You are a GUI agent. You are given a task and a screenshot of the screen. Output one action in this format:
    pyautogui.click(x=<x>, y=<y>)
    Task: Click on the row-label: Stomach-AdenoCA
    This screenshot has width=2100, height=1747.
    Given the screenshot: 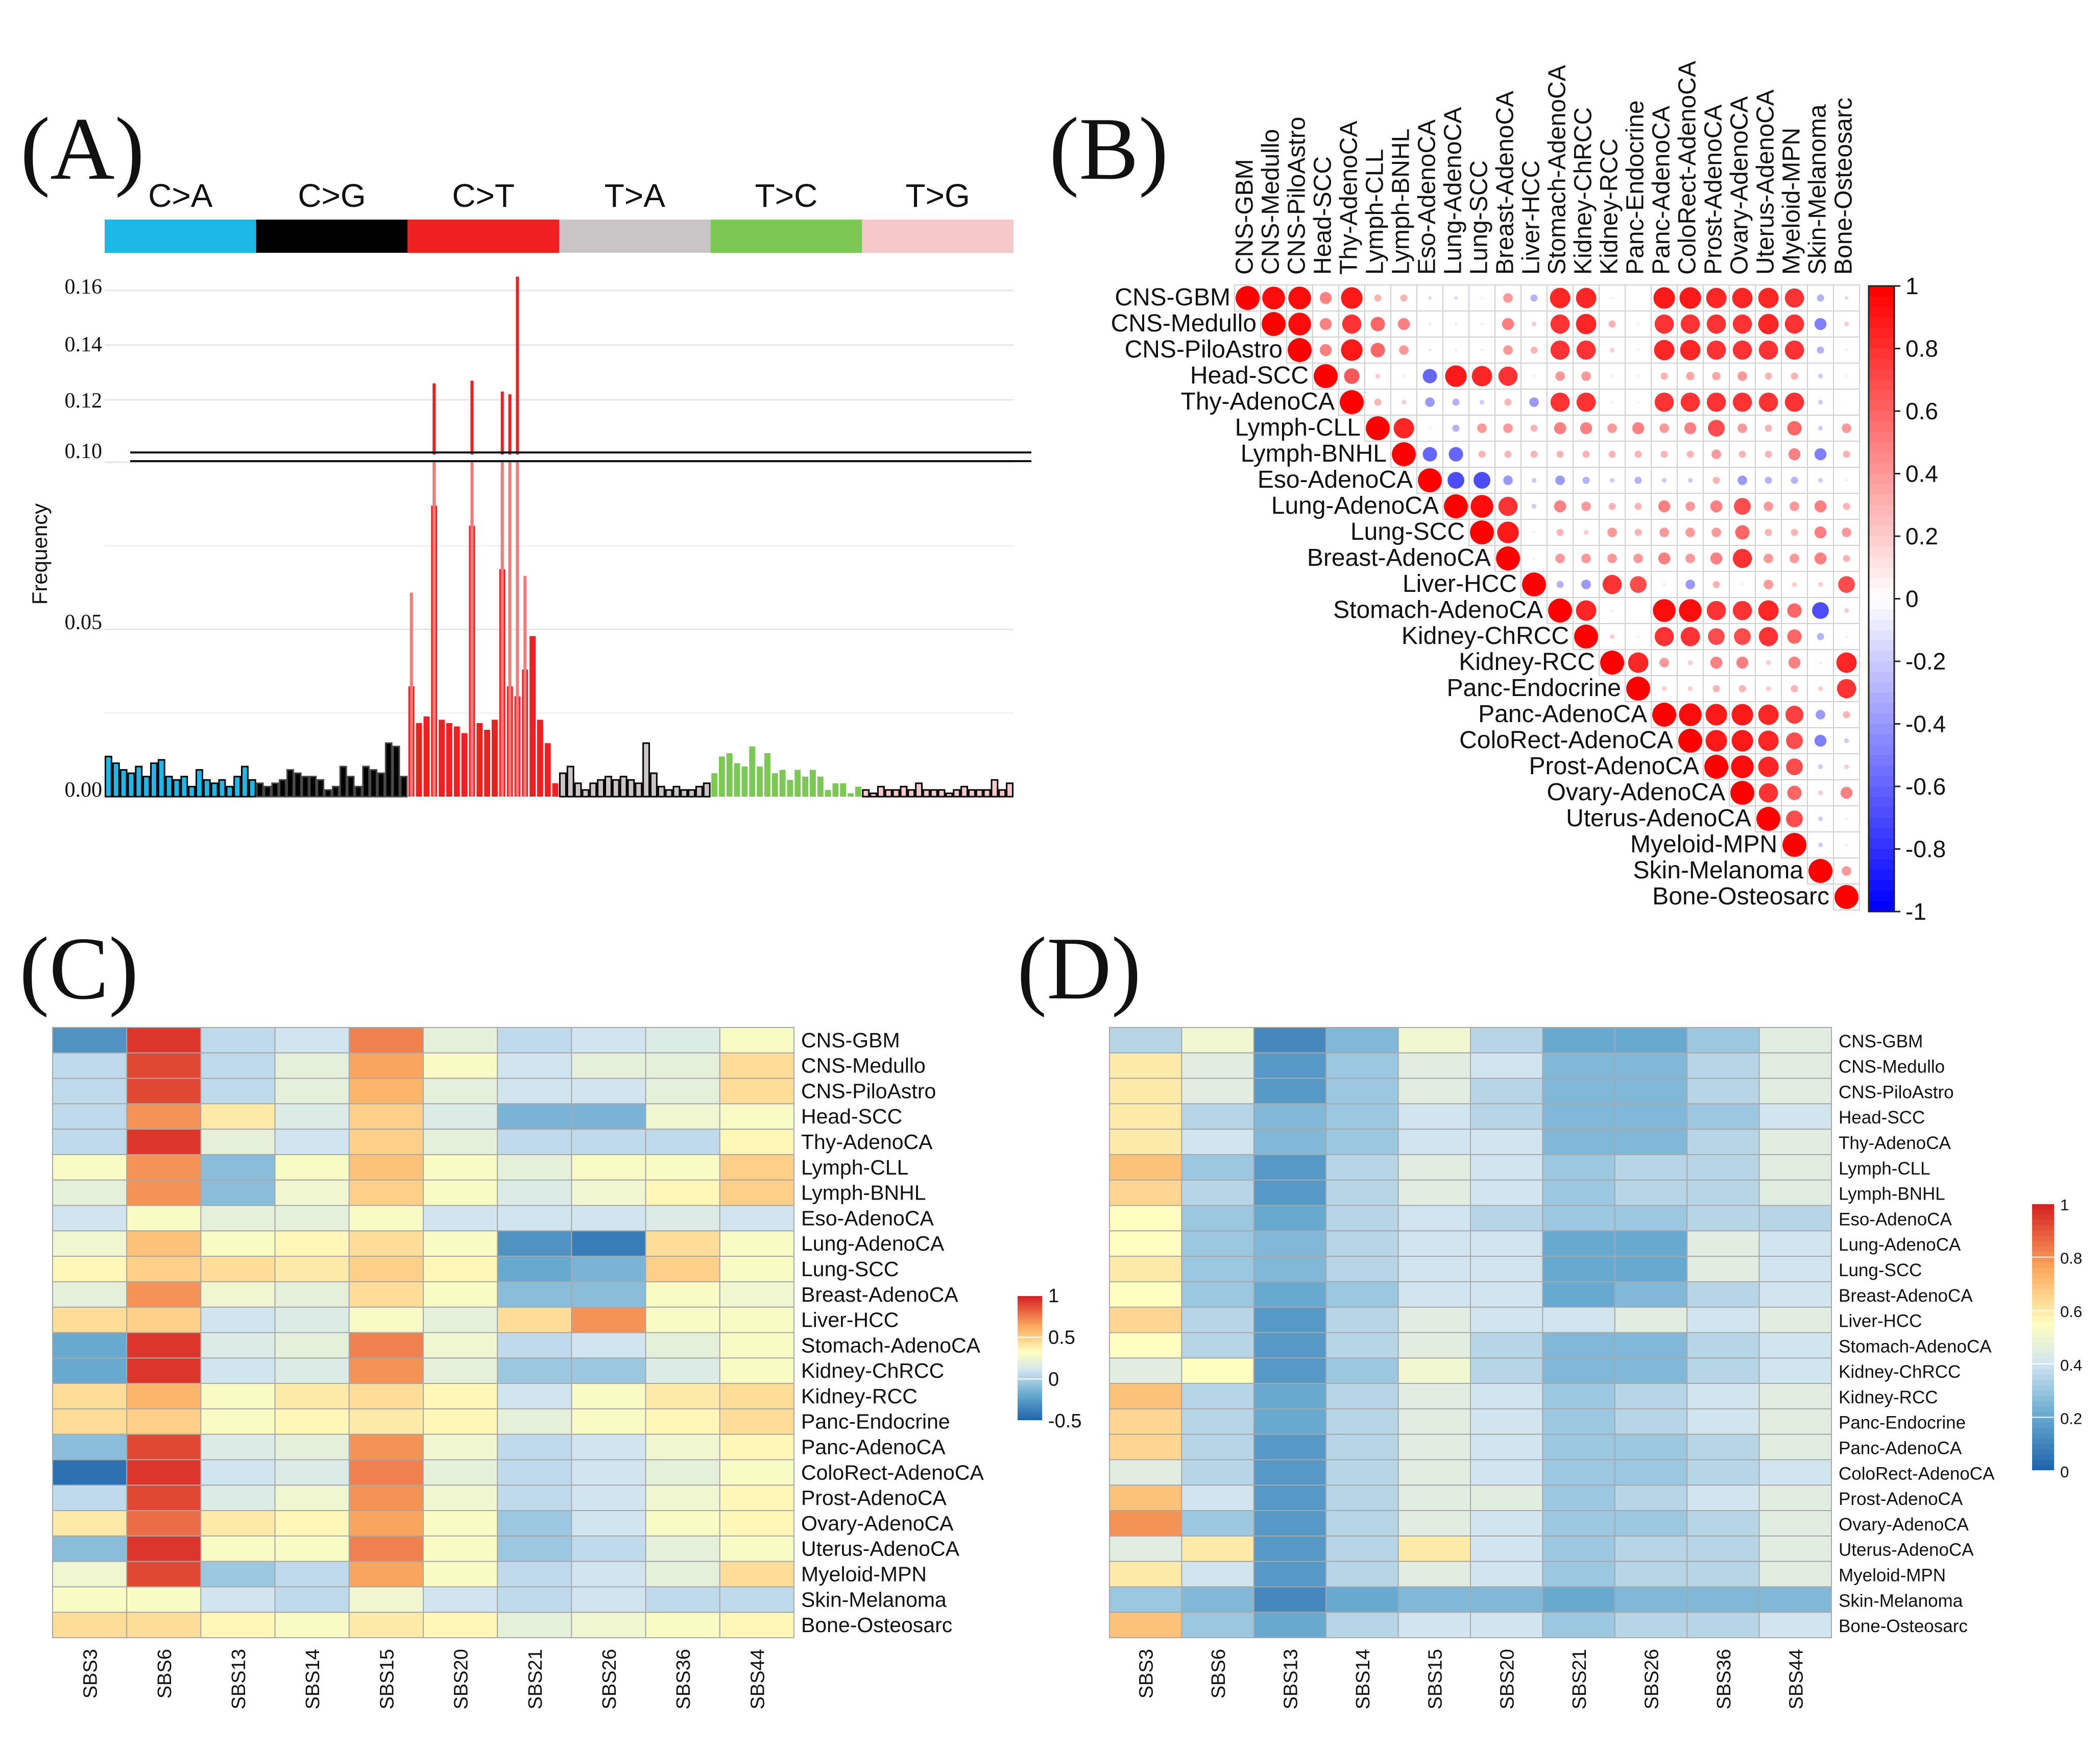 What is the action you would take?
    pyautogui.click(x=891, y=1345)
    